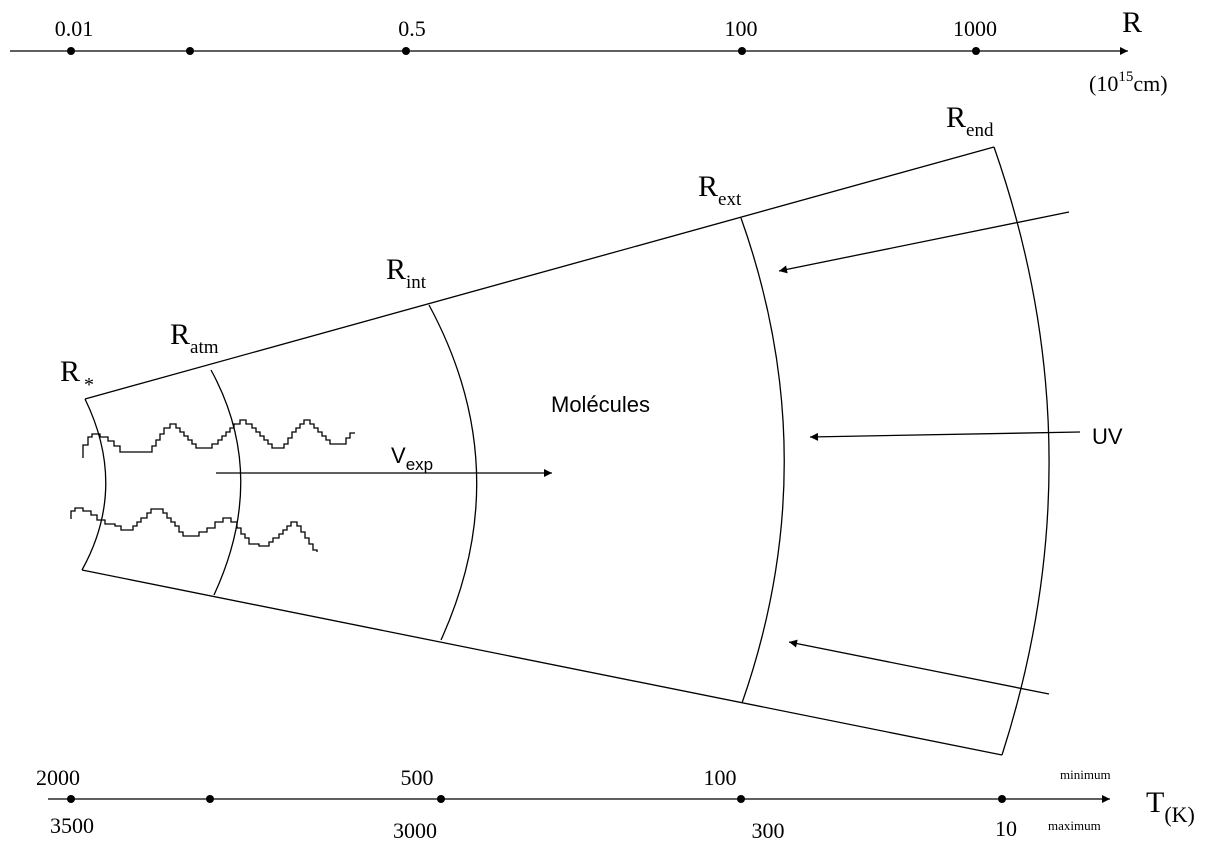 The width and height of the screenshot is (1222, 852). I want to click on uv-arrow-upper, so click(924, 242).